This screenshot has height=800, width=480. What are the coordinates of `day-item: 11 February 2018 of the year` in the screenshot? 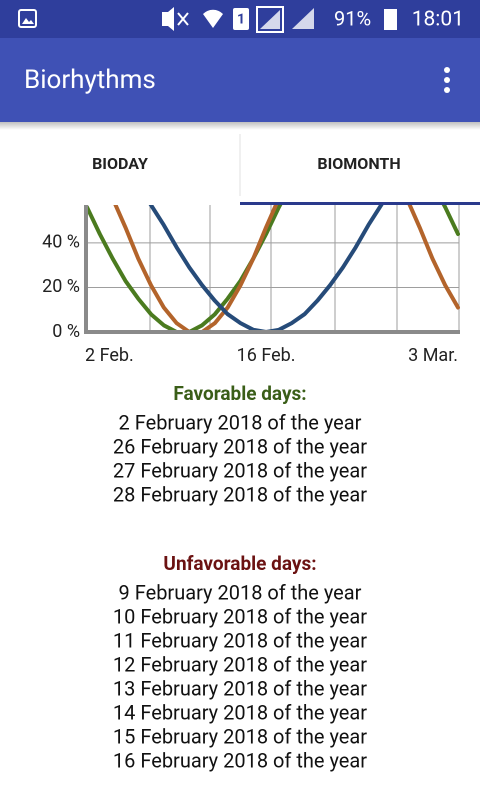 It's located at (240, 640).